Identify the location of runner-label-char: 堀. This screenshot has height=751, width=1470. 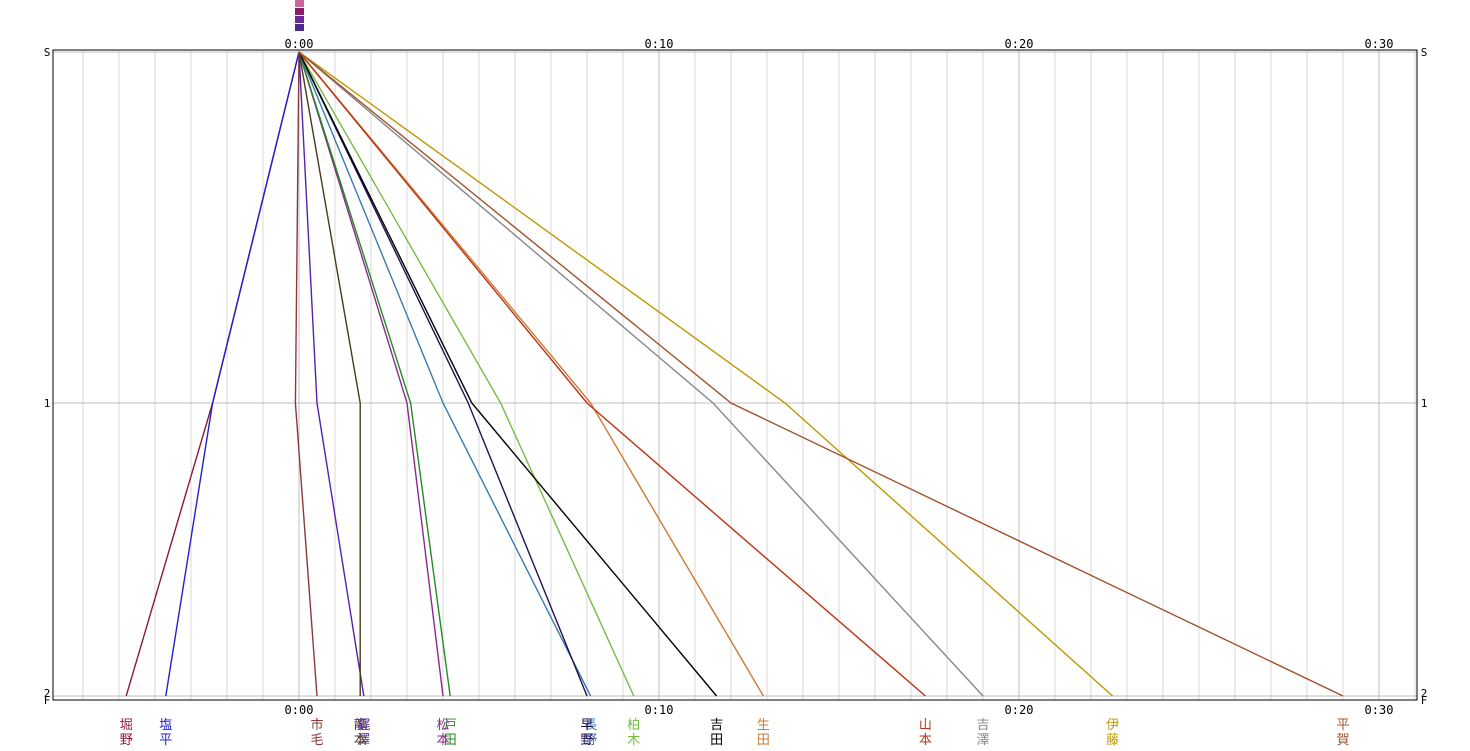
(126, 725).